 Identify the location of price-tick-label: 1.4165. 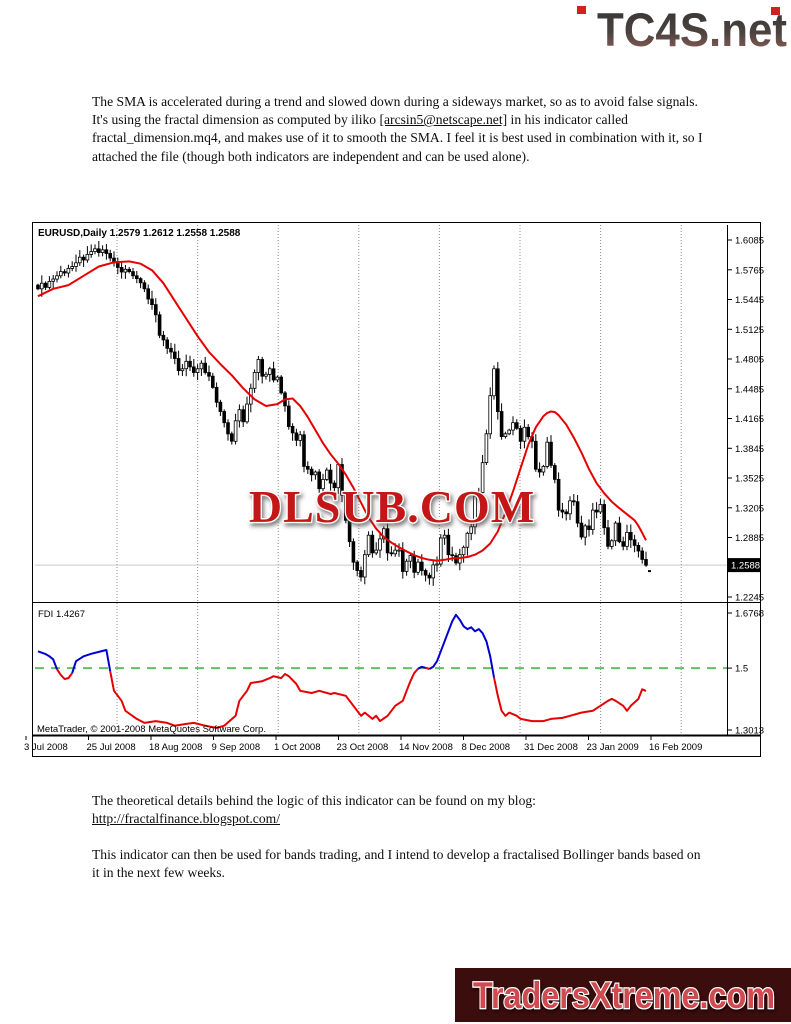
(749, 419).